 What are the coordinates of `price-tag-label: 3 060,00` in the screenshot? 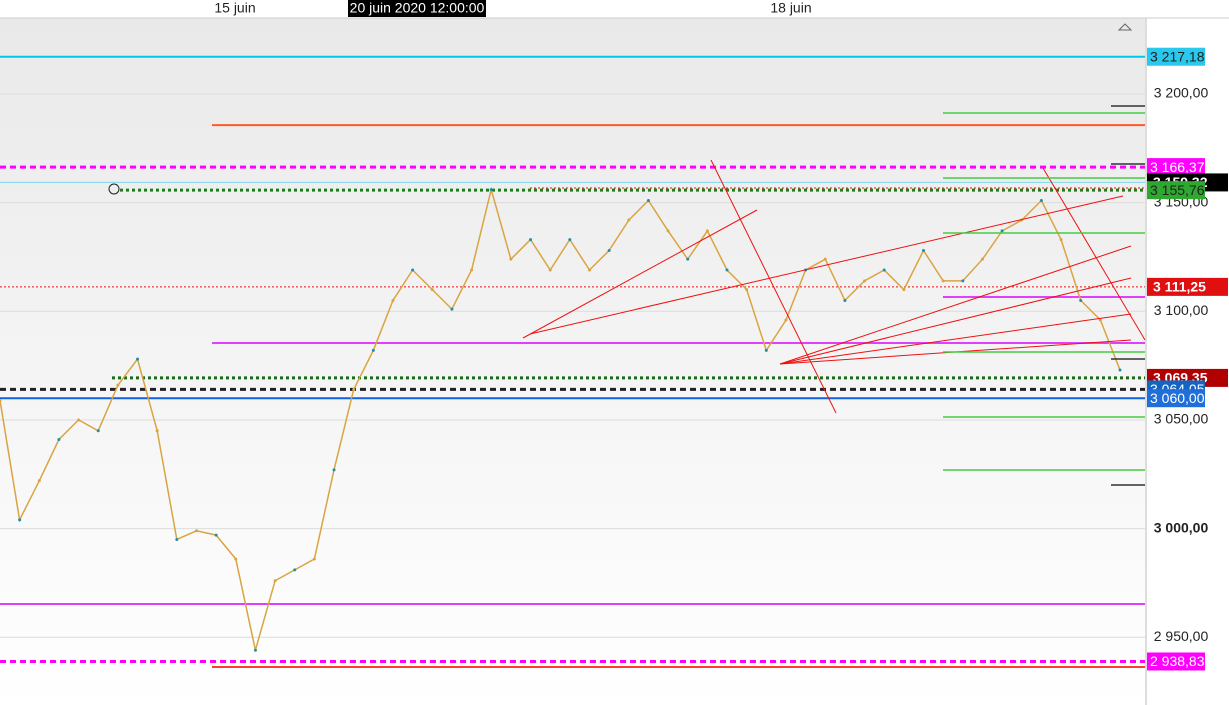 It's located at (1177, 398).